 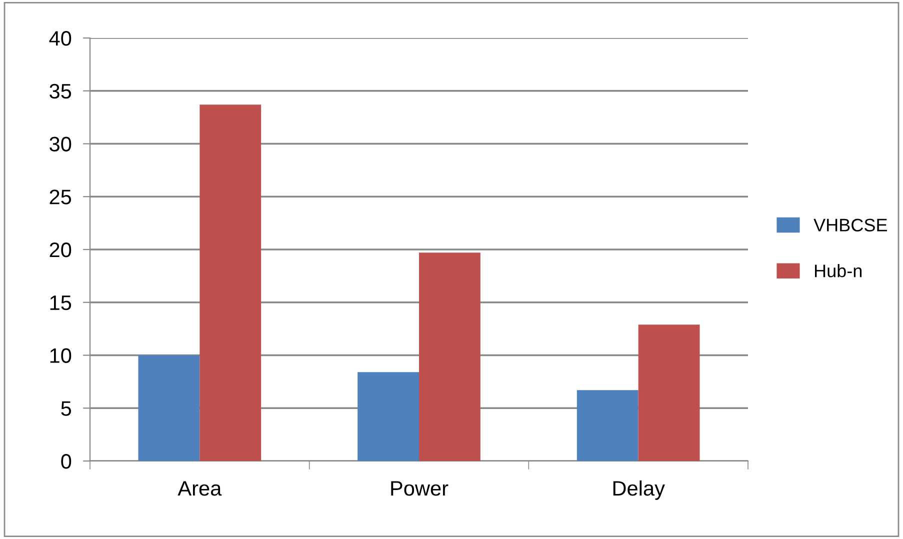 What do you see at coordinates (66, 461) in the screenshot?
I see `y-tick-label: 0` at bounding box center [66, 461].